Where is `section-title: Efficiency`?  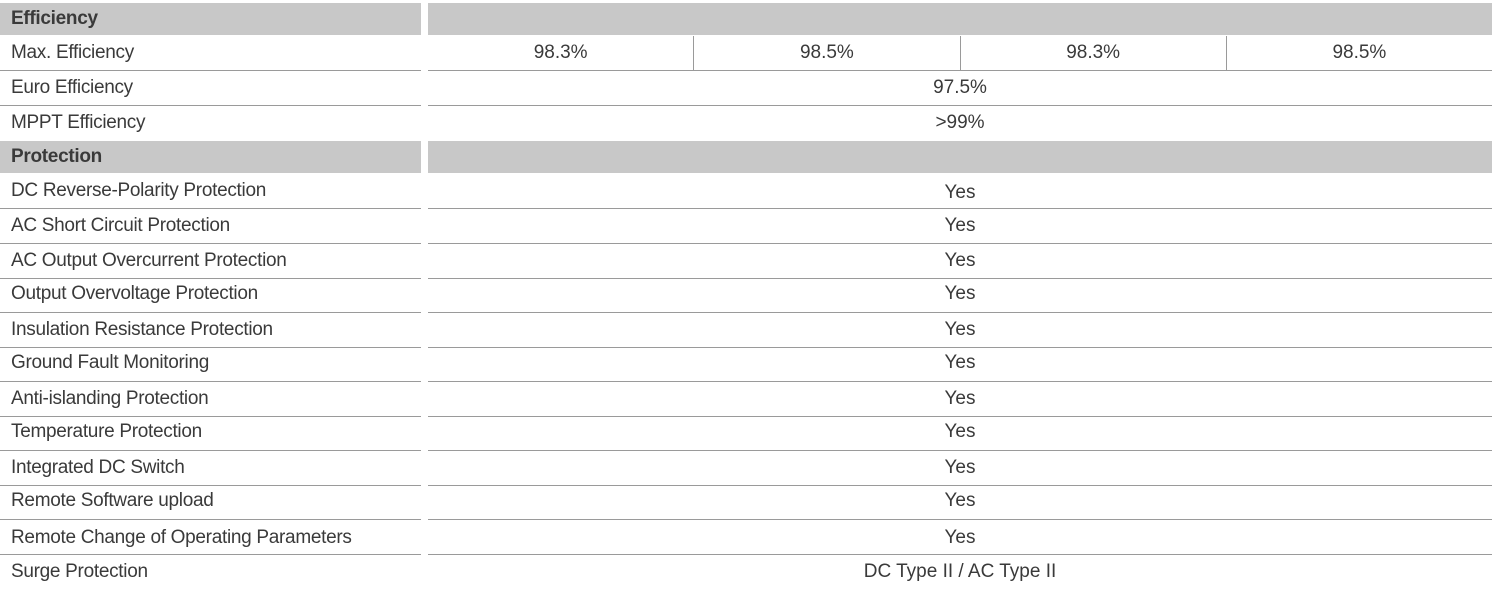 section-title: Efficiency is located at coordinates (210, 19).